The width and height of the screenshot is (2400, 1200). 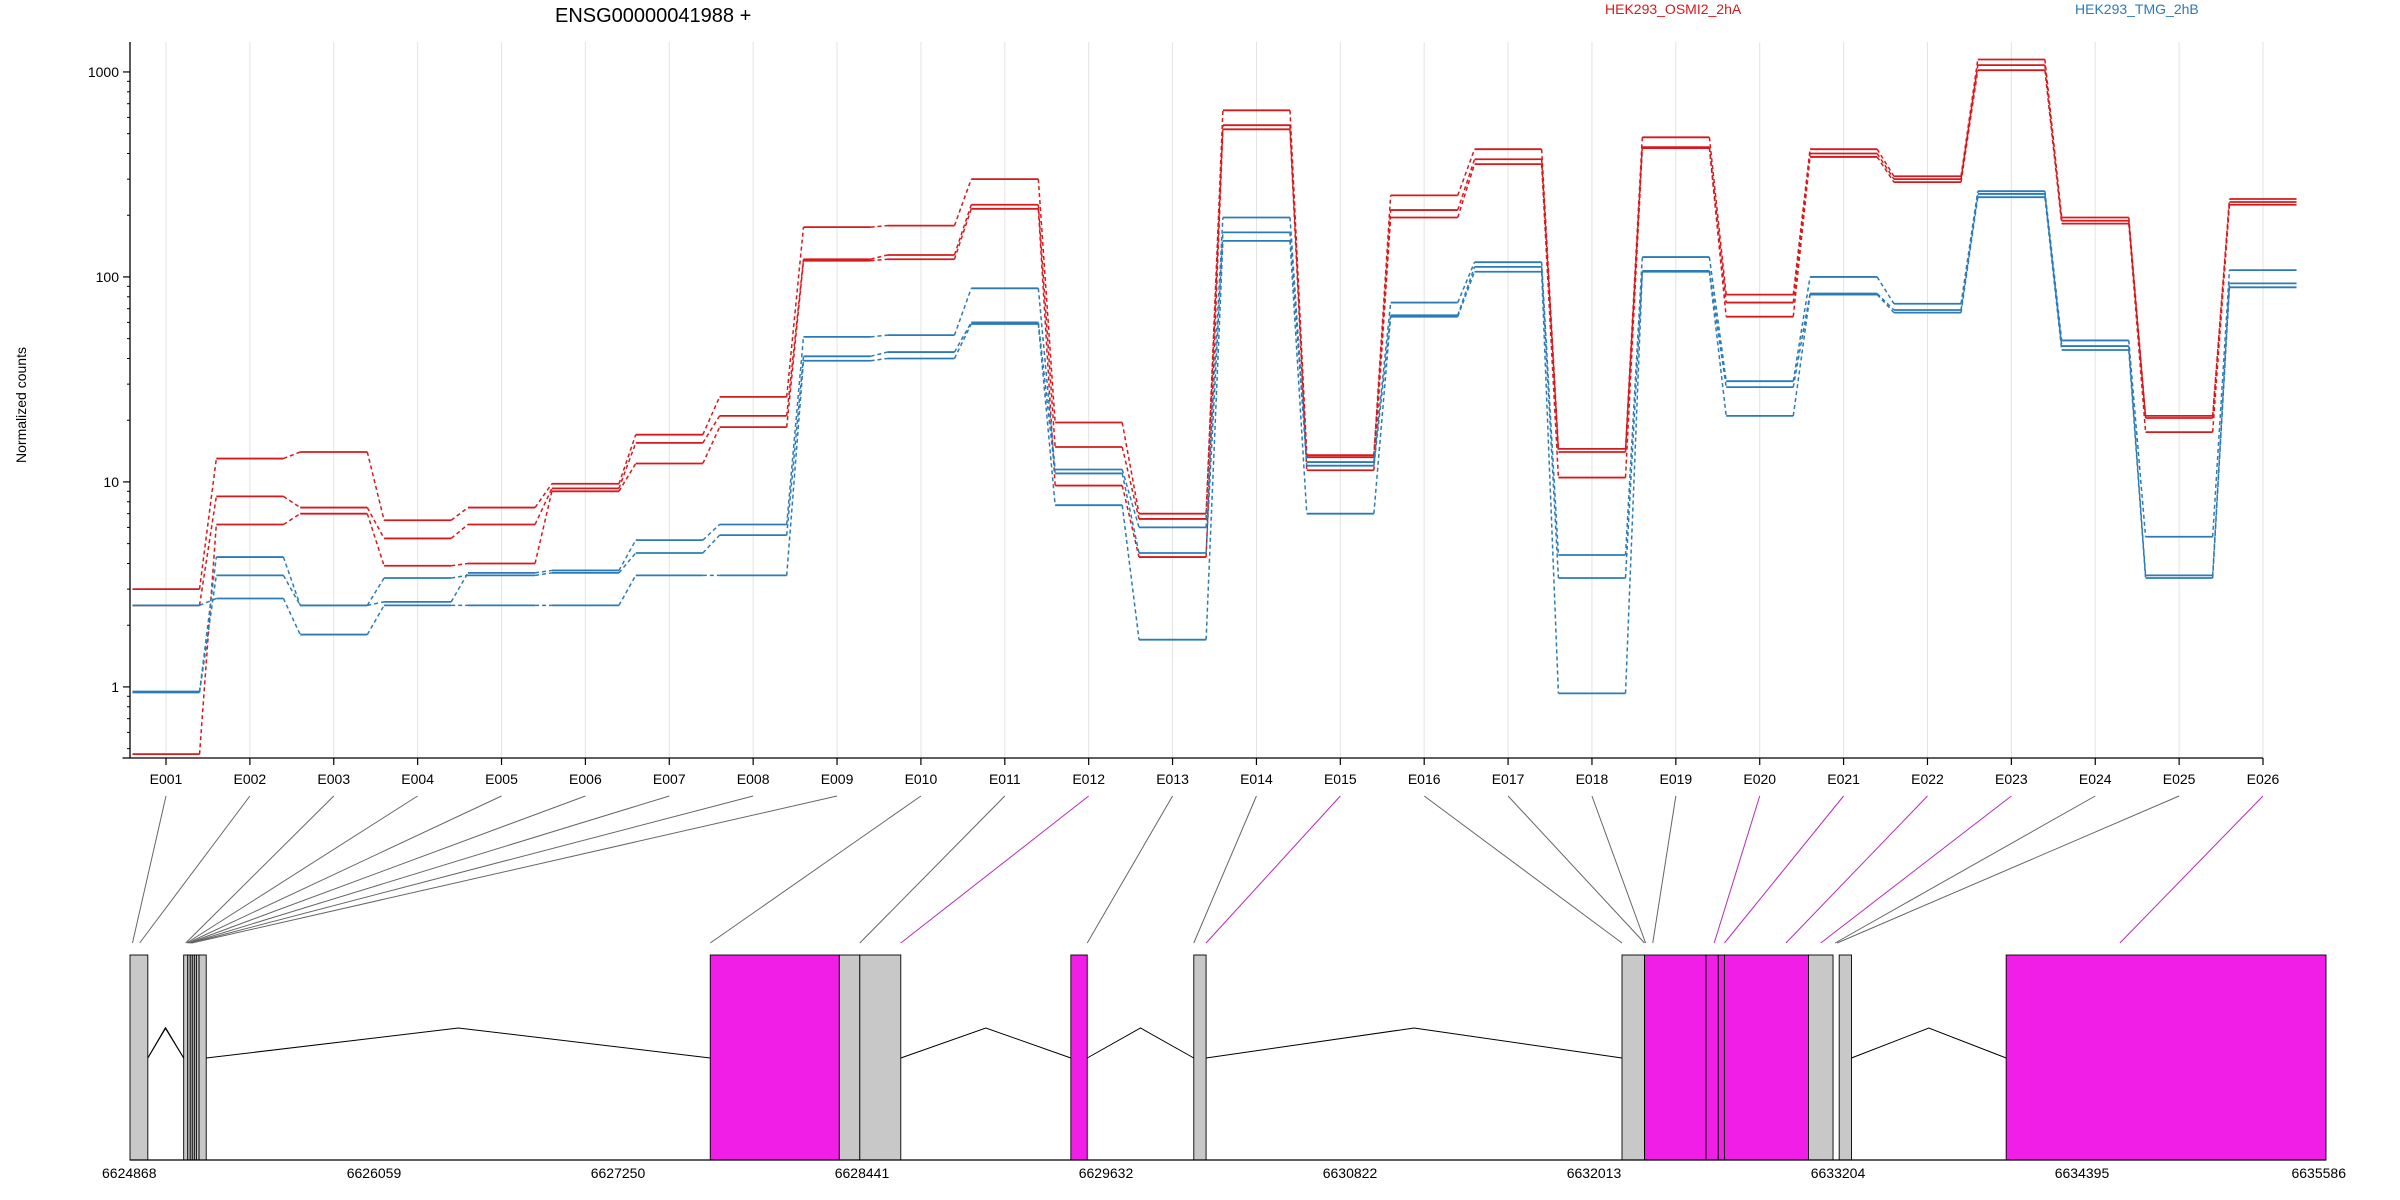 I want to click on x-tick-label-e024: E024, so click(x=2095, y=779).